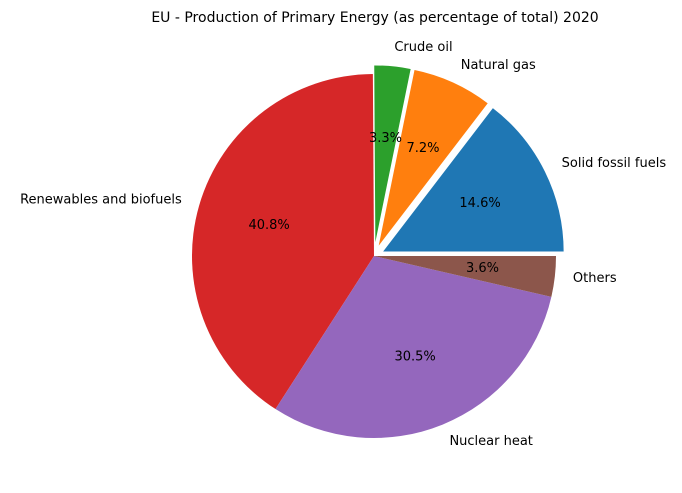 The width and height of the screenshot is (682, 493). Describe the element at coordinates (498, 65) in the screenshot. I see `slice-label-natural-gas: Natural gas` at that location.